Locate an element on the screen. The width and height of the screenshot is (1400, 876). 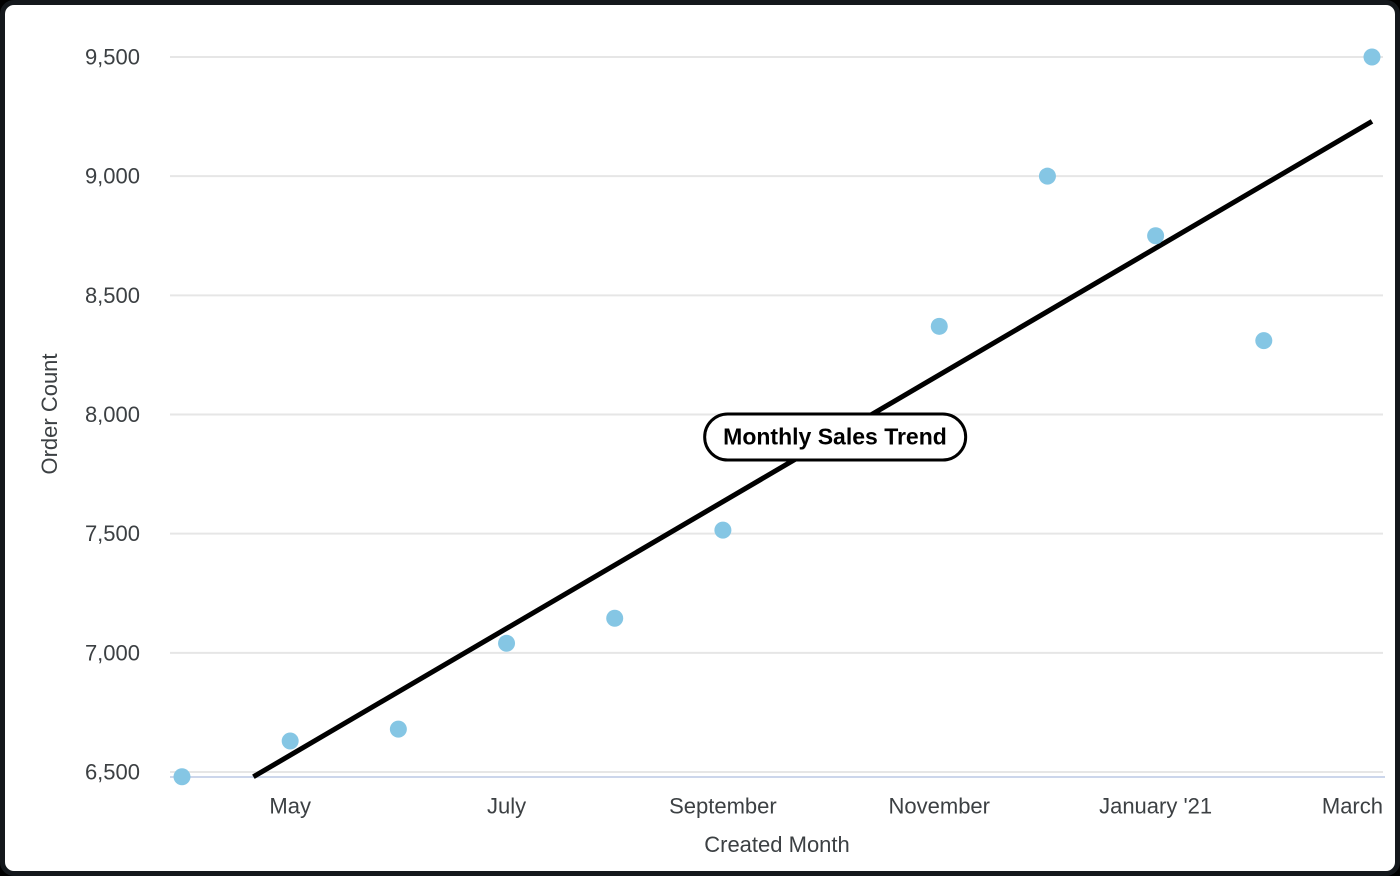
x-tick-label: September is located at coordinates (723, 806).